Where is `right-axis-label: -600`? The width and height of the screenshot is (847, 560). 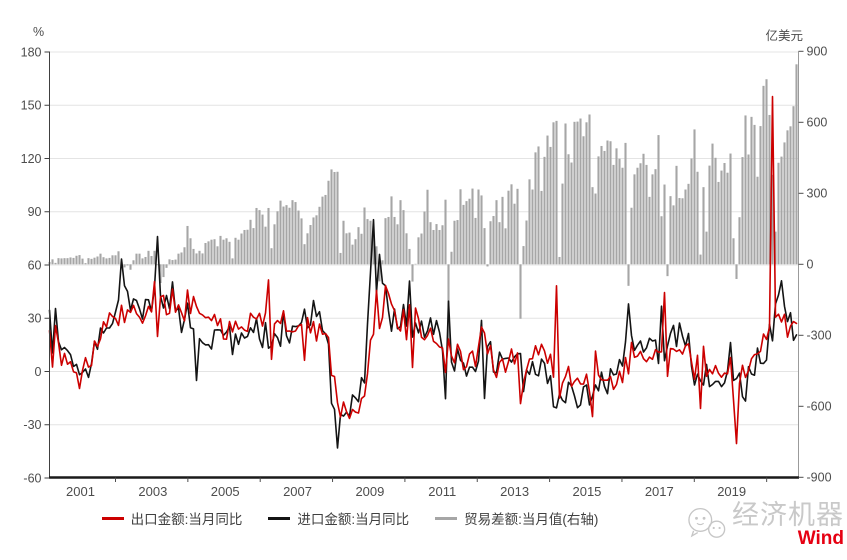 right-axis-label: -600 is located at coordinates (819, 407).